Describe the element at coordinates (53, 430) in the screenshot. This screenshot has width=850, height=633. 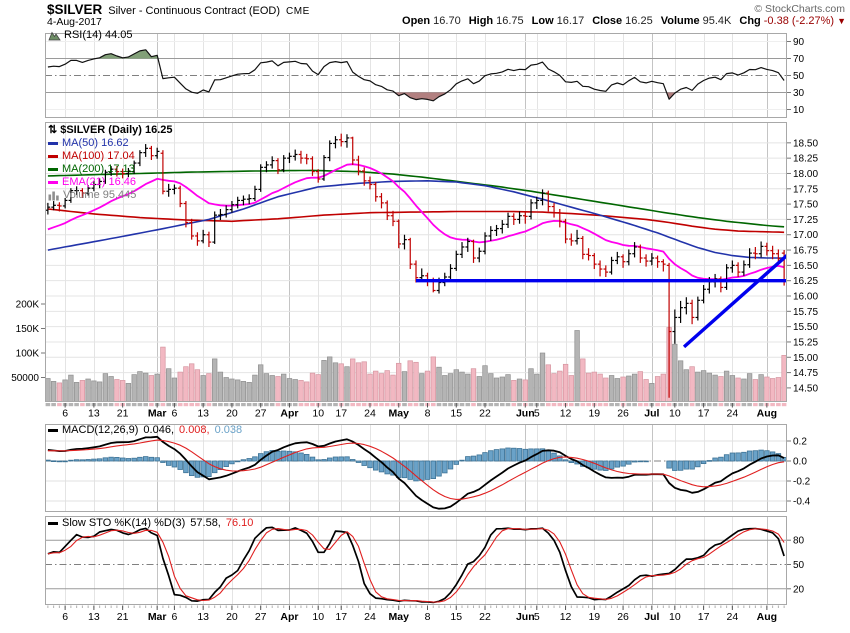
I see `macd-line-swatch` at that location.